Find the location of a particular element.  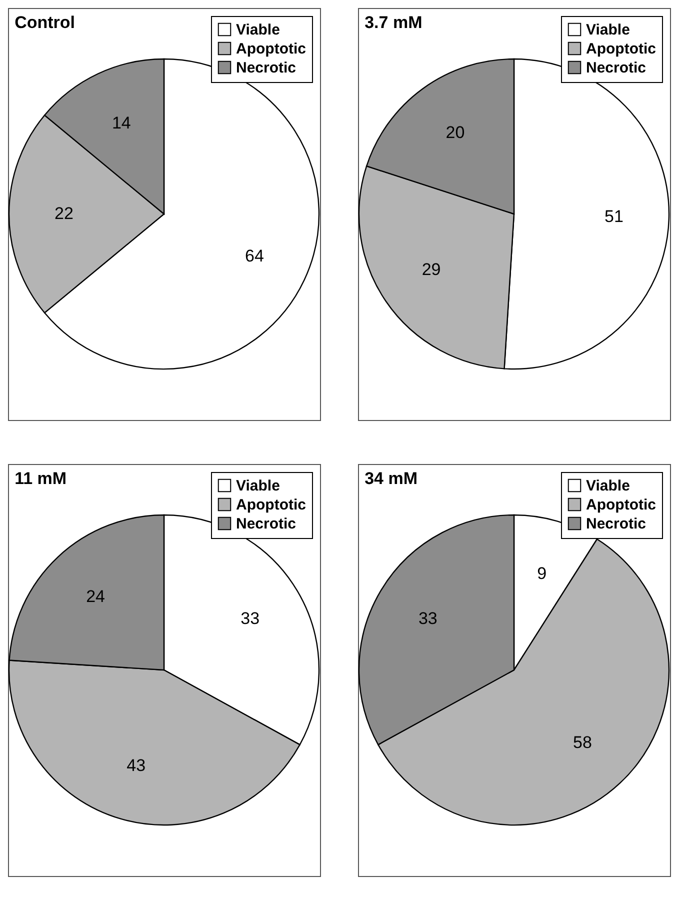

data-label: 24 is located at coordinates (96, 596).